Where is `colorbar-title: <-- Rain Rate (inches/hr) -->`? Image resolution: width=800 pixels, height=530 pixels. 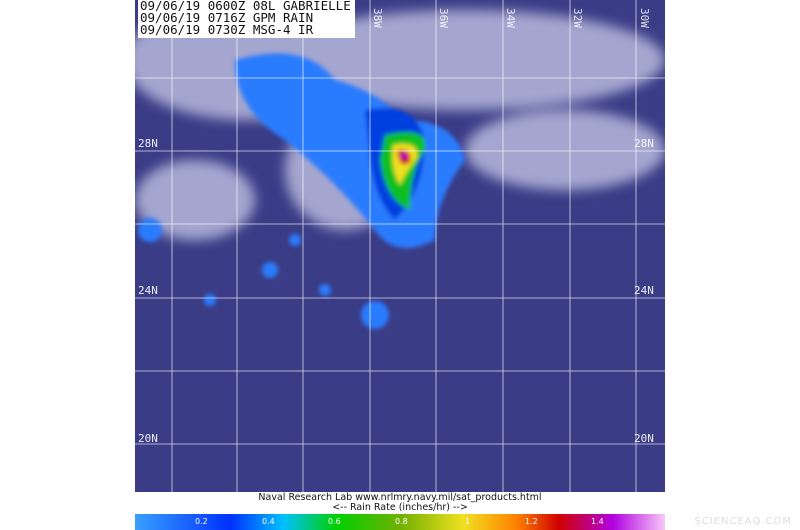 colorbar-title: <-- Rain Rate (inches/hr) --> is located at coordinates (400, 507).